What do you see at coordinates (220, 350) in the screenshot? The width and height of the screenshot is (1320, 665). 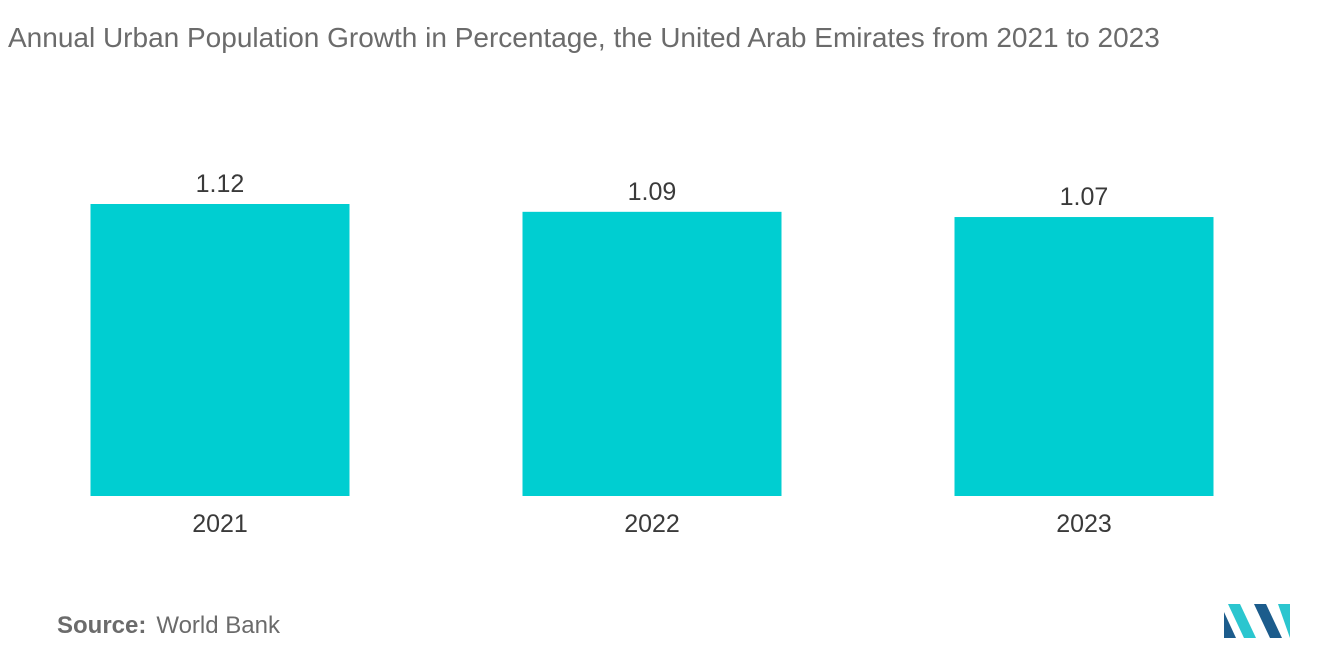 I see `bar-2021` at bounding box center [220, 350].